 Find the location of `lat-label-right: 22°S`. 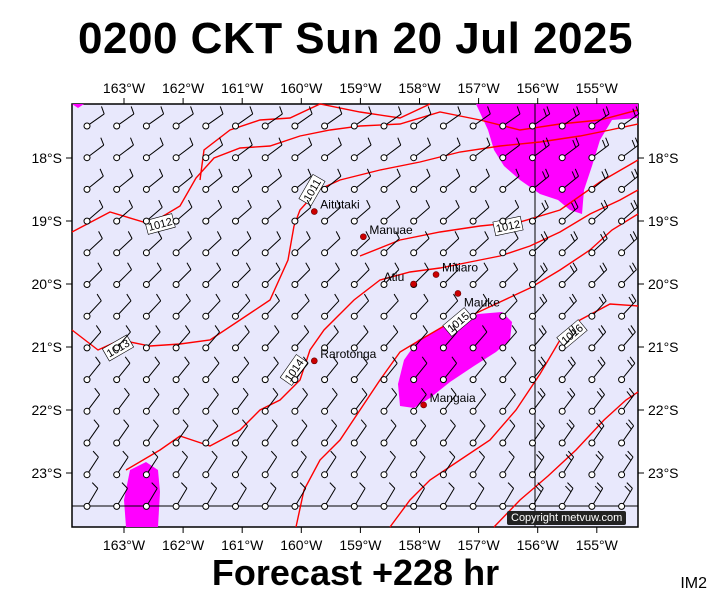

lat-label-right: 22°S is located at coordinates (663, 410).